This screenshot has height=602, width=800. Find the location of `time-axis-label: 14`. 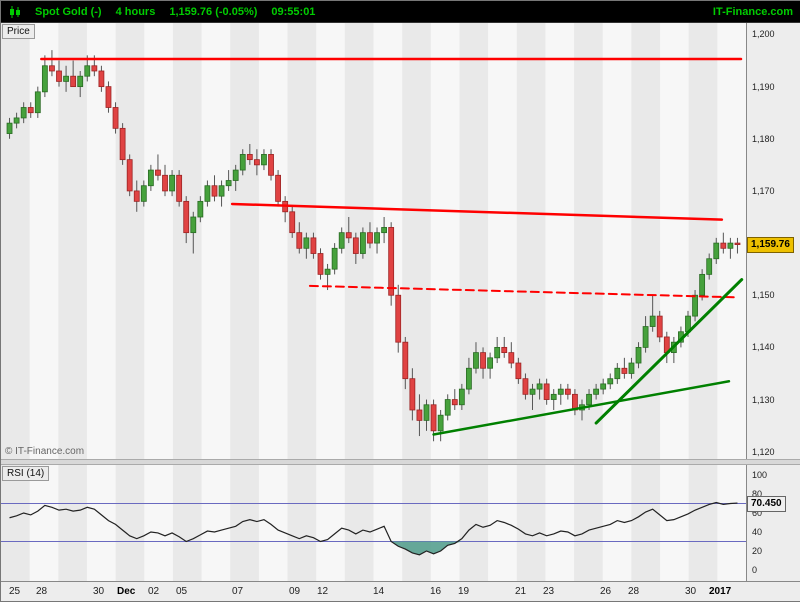

time-axis-label: 14 is located at coordinates (379, 591).